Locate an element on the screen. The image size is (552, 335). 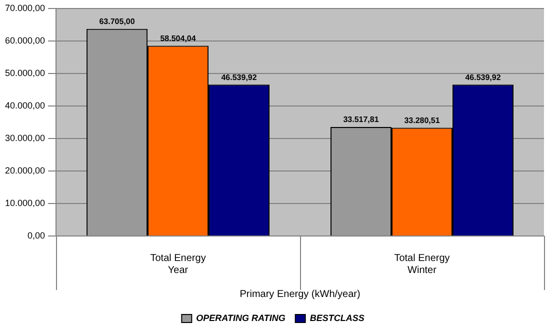
y-tick-label: 40.000,00 is located at coordinates (25, 105).